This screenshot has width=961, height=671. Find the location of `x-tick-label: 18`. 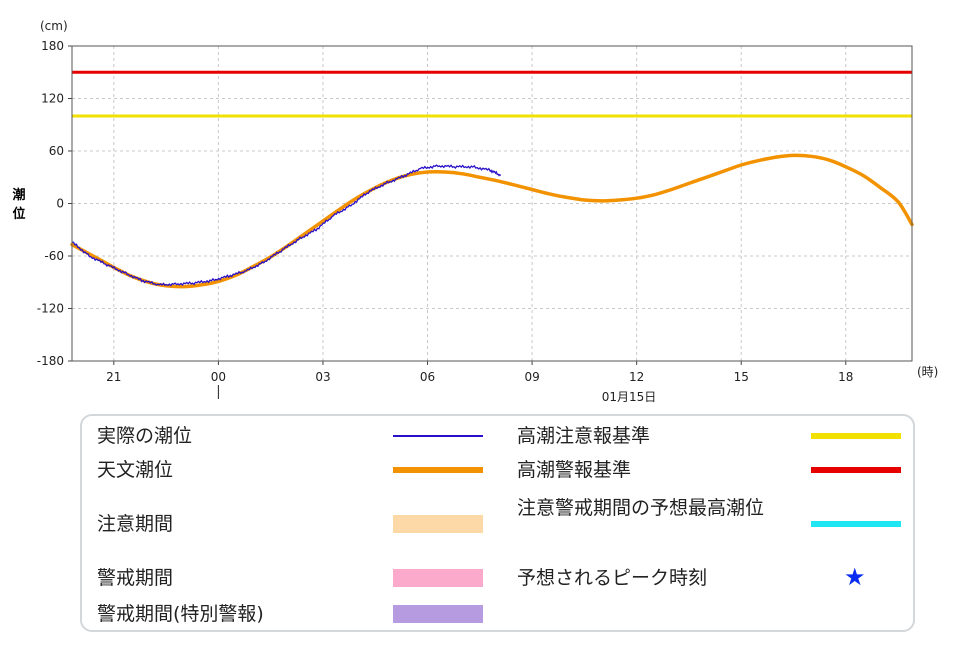

x-tick-label: 18 is located at coordinates (845, 377).